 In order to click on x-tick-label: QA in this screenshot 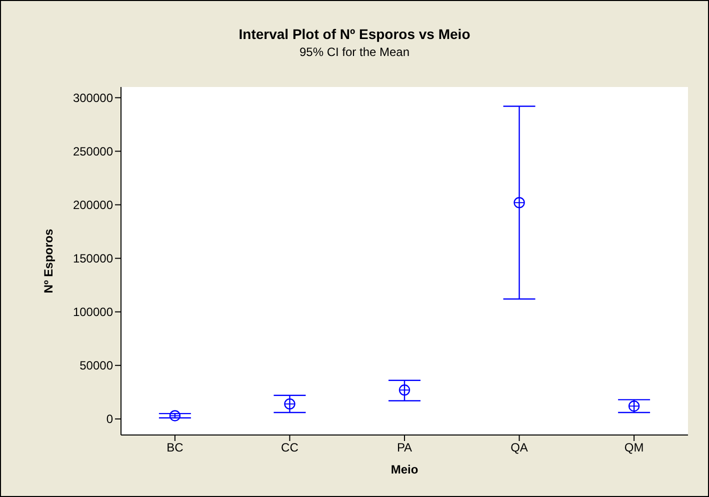, I will do `click(519, 447)`.